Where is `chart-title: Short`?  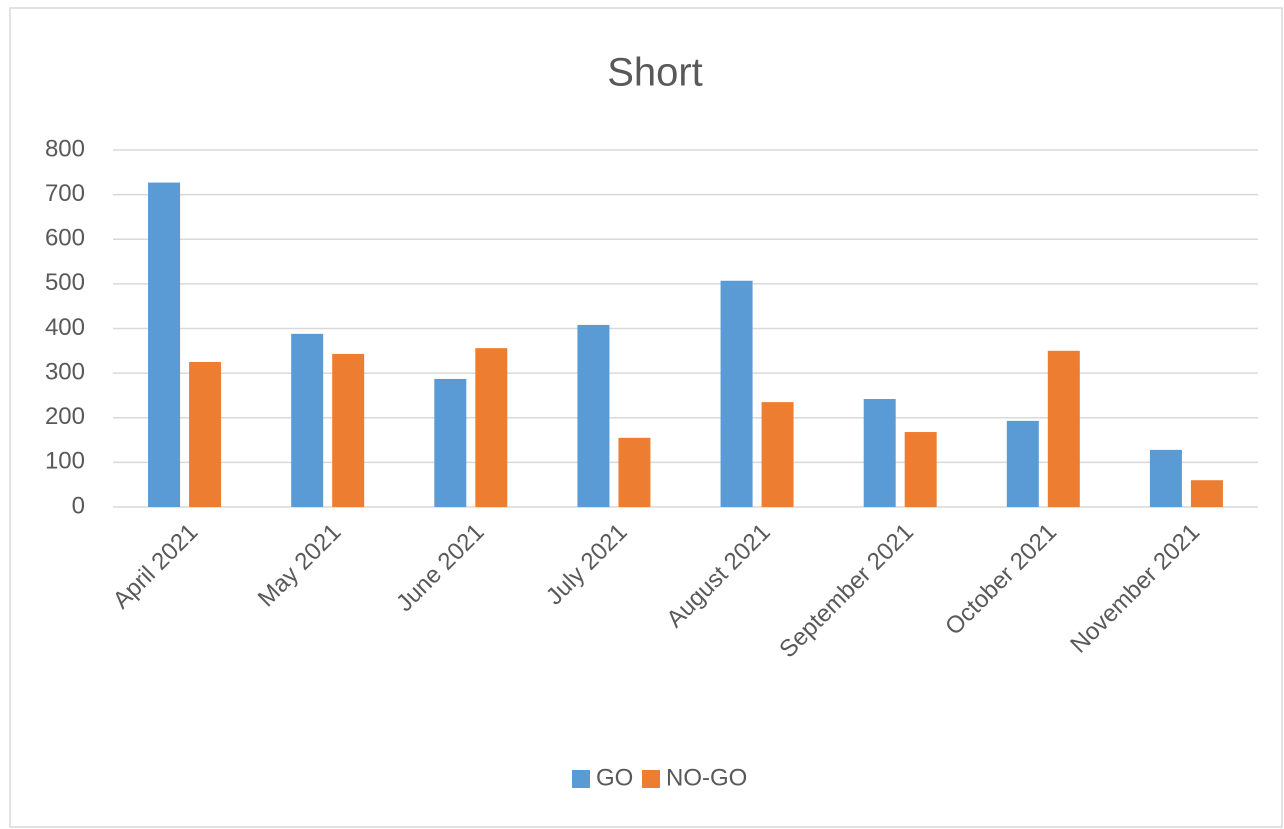
chart-title: Short is located at coordinates (655, 73).